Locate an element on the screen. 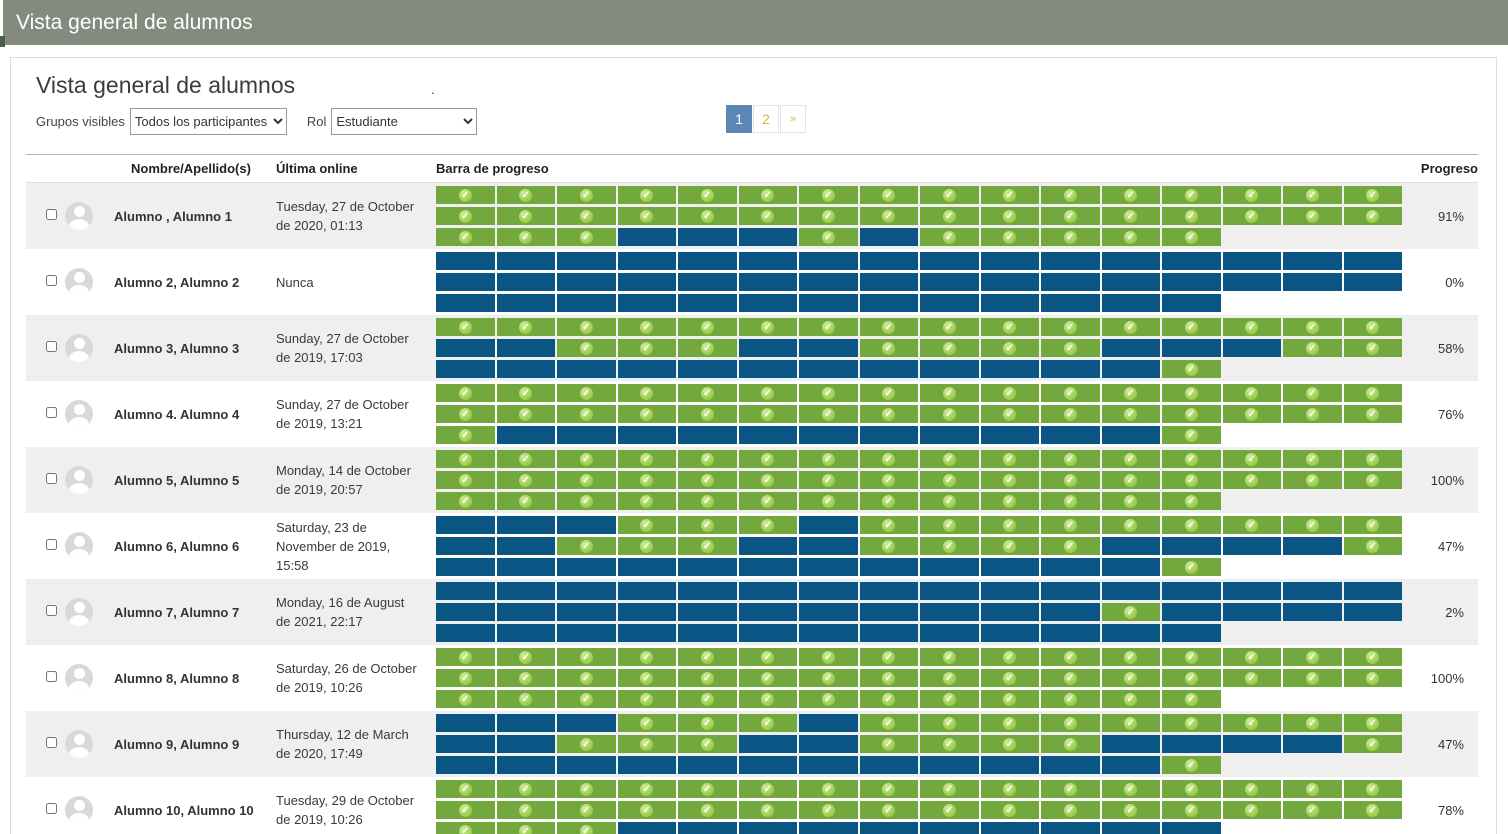 The height and width of the screenshot is (834, 1508). student-name: Alumno 7, Alumno 7 is located at coordinates (177, 612).